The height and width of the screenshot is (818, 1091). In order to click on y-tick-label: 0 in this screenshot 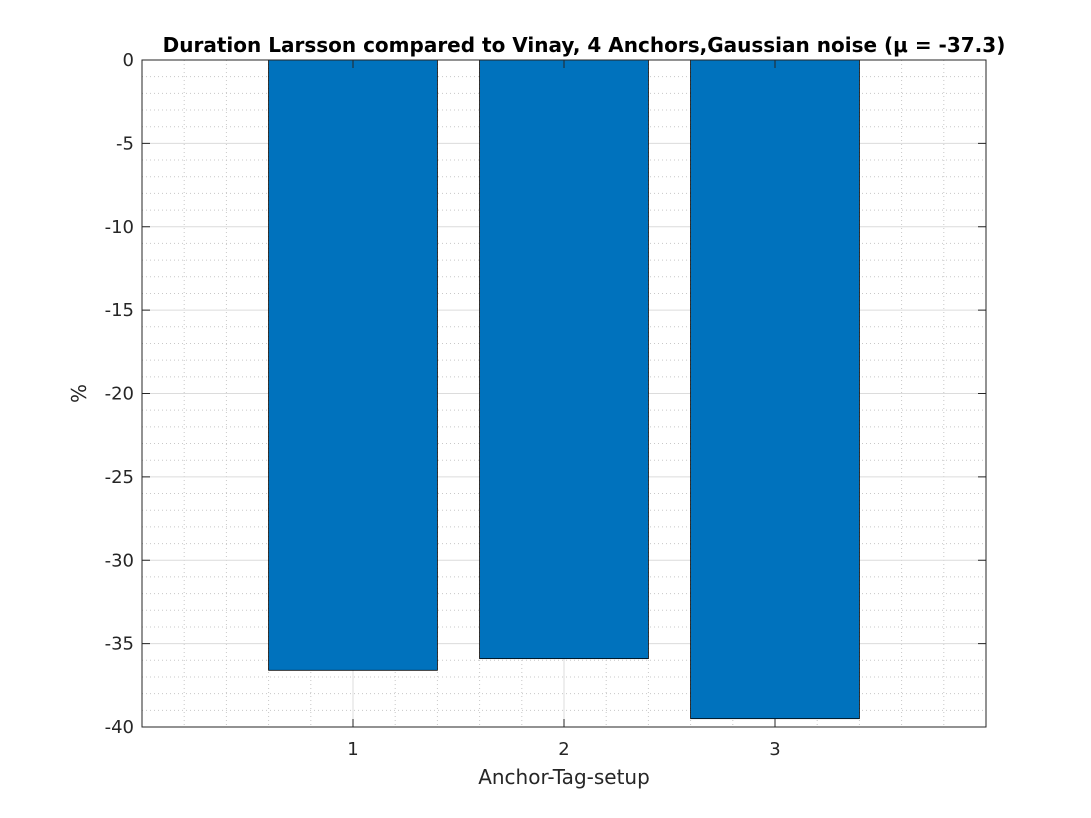, I will do `click(128, 60)`.